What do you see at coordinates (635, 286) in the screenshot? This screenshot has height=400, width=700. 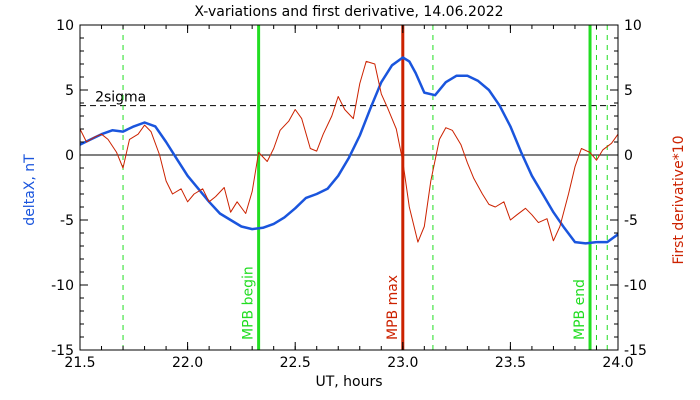 I see `y-tick-label-right: -10` at bounding box center [635, 286].